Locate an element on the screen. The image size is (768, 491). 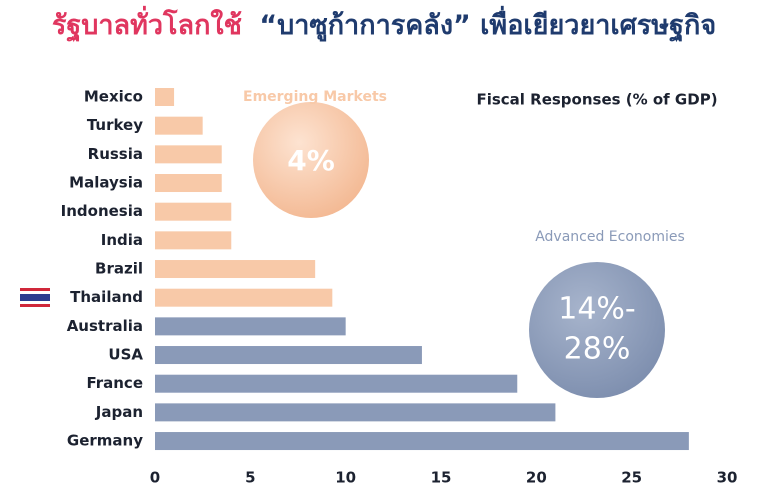
advanced-value: 28% is located at coordinates (597, 349).